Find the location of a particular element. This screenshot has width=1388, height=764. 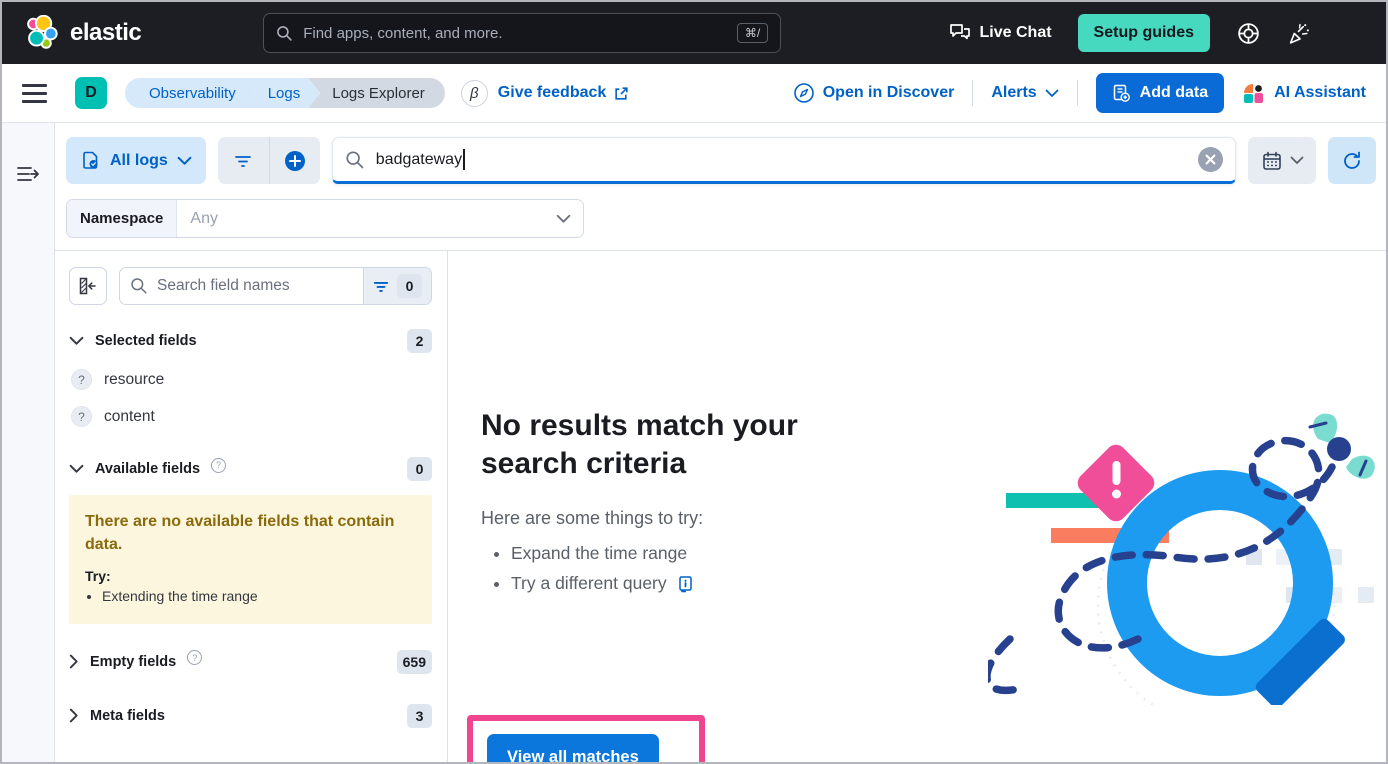

content-divider is located at coordinates (720, 250).